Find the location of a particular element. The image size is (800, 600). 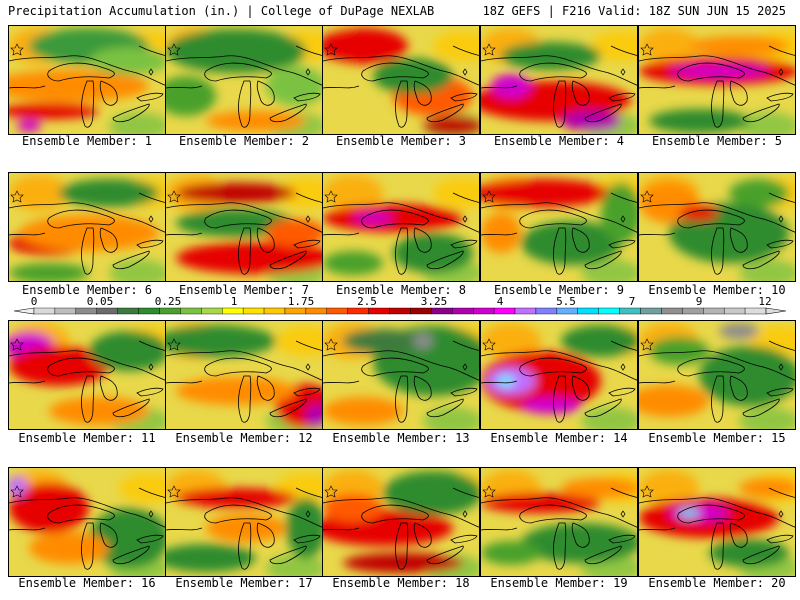

ensemble-member-label: Ensemble Member: 3 is located at coordinates (401, 141).